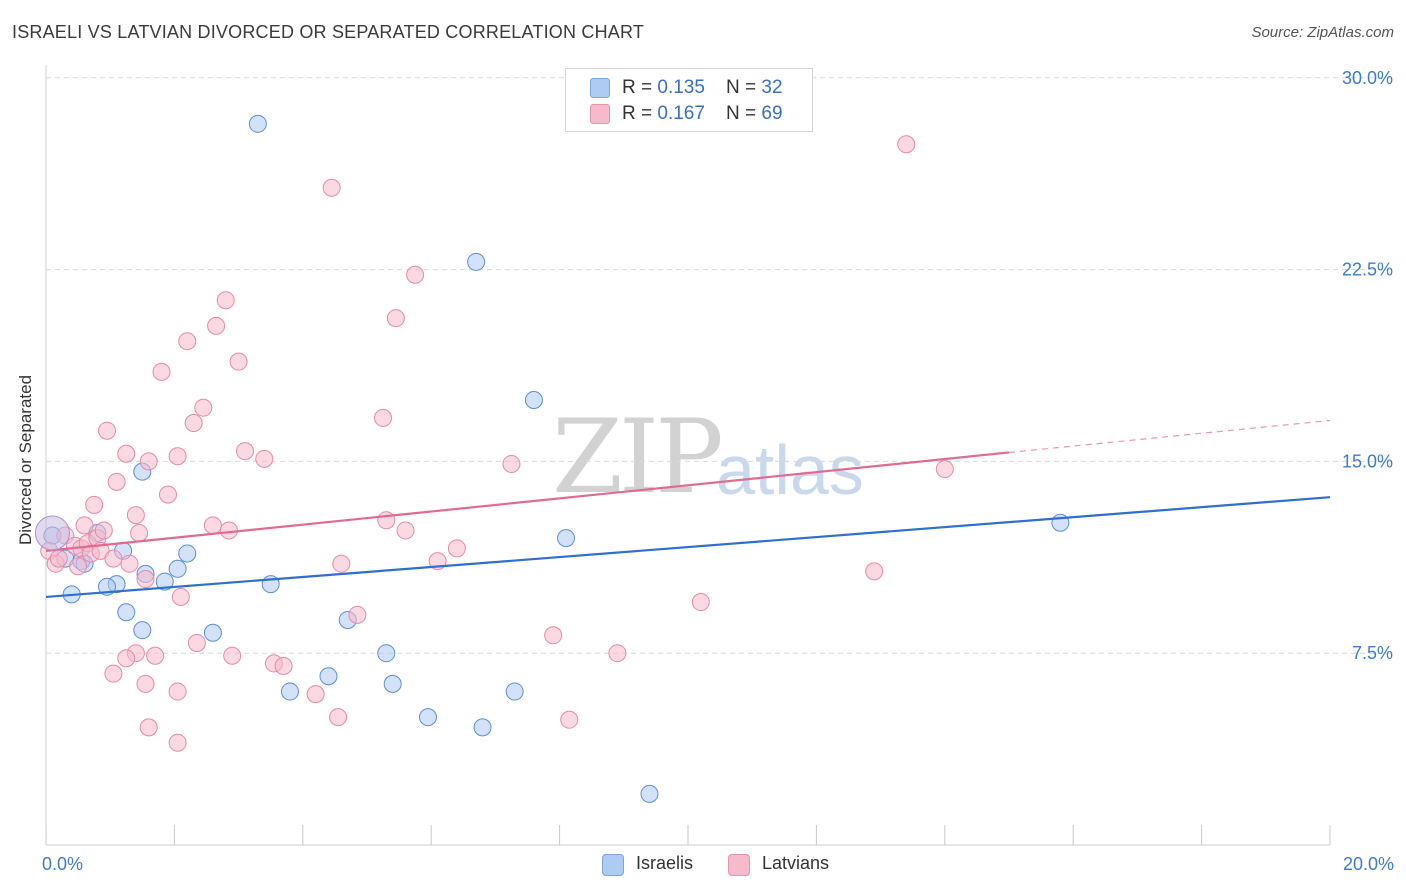  I want to click on bottom-legend-swatch-latvians, so click(739, 865).